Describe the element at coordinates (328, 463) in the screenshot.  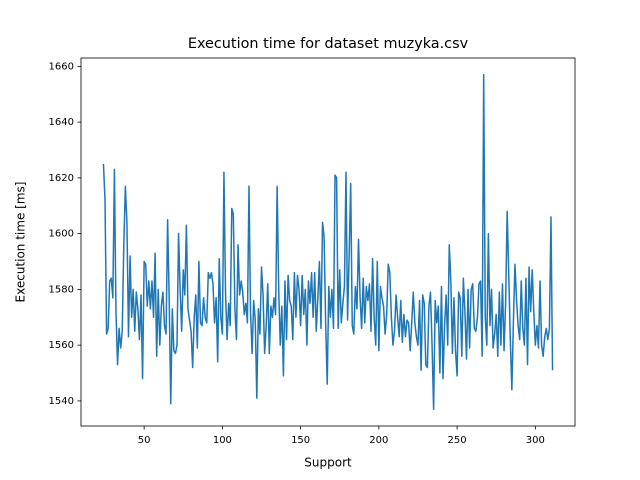
I see `x-axis-label: Support` at that location.